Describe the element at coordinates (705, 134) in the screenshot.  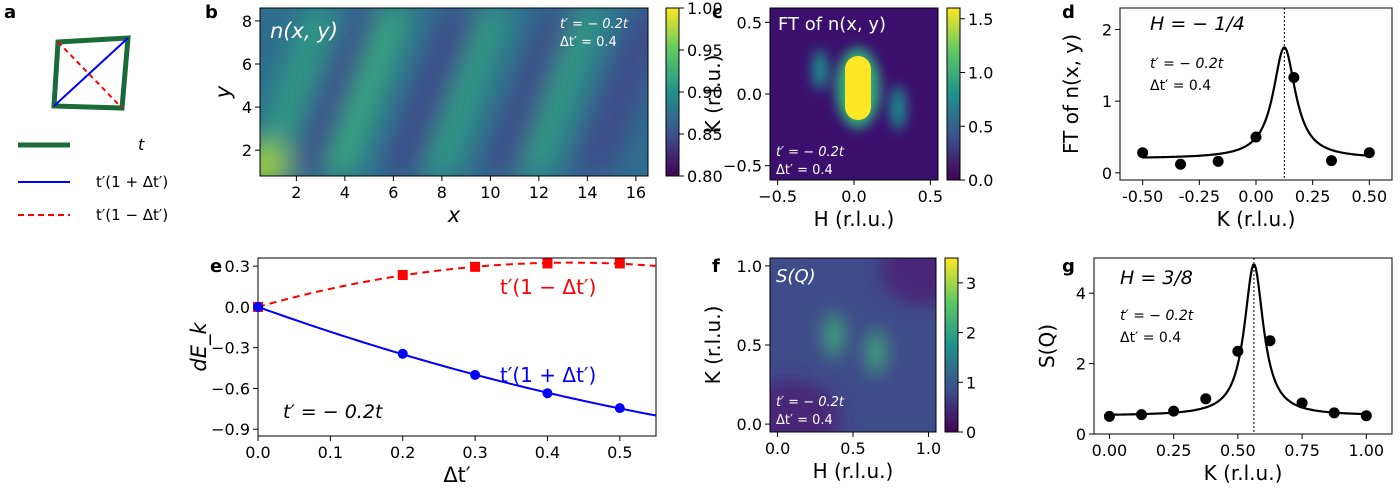
I see `colorbar-tick-label-b: 0.85` at that location.